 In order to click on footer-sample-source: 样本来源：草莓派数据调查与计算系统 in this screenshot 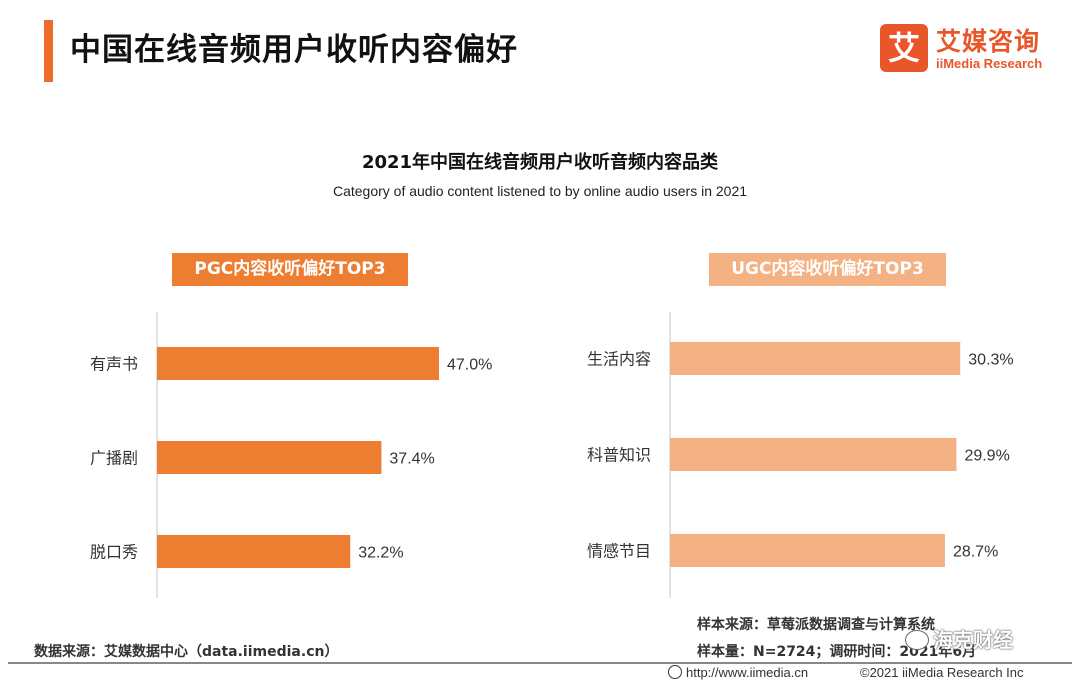, I will do `click(816, 625)`.